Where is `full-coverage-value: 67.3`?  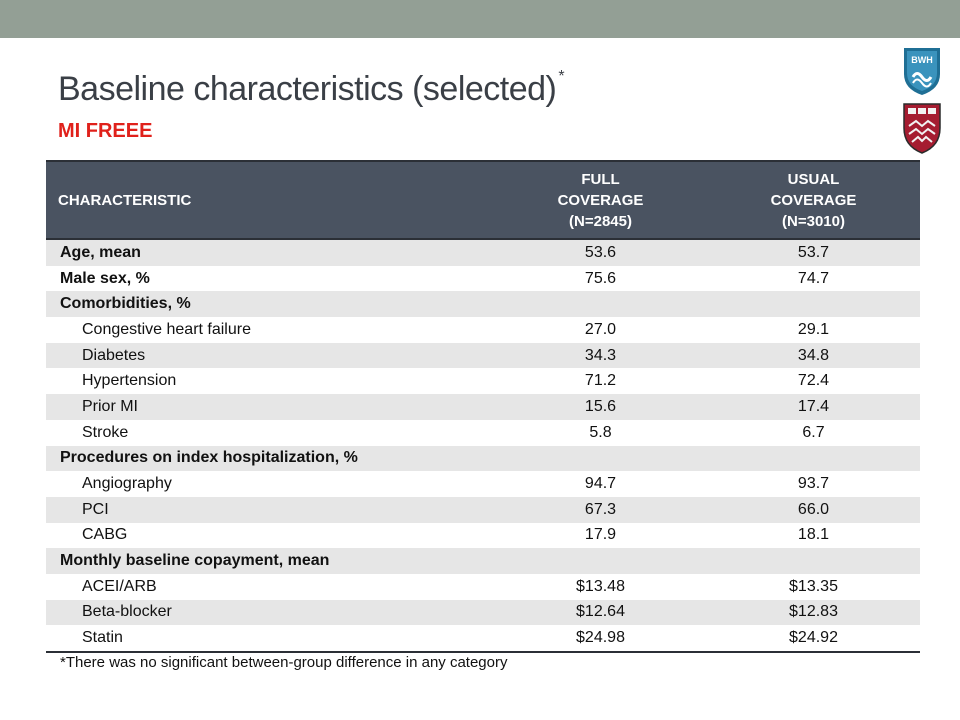 full-coverage-value: 67.3 is located at coordinates (600, 509).